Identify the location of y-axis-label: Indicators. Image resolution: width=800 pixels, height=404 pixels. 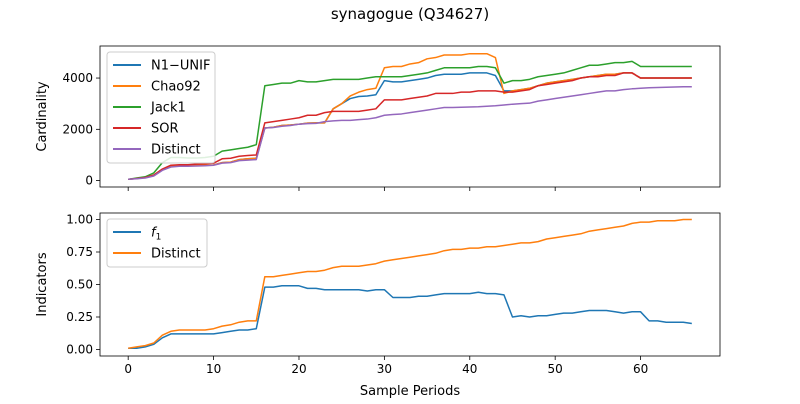
(42, 284).